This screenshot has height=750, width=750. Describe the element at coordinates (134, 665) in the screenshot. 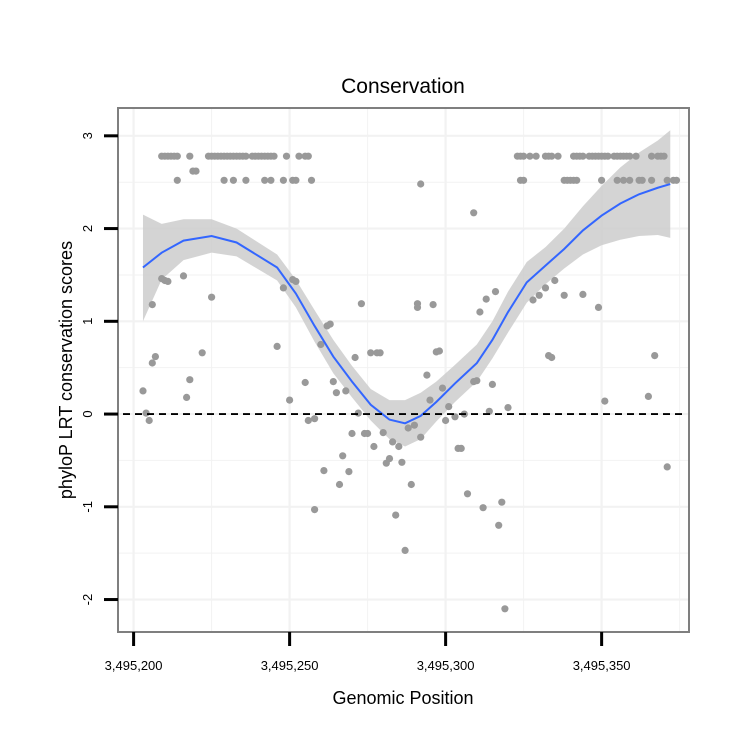

I see `x-tick-label: 3,495,200` at that location.